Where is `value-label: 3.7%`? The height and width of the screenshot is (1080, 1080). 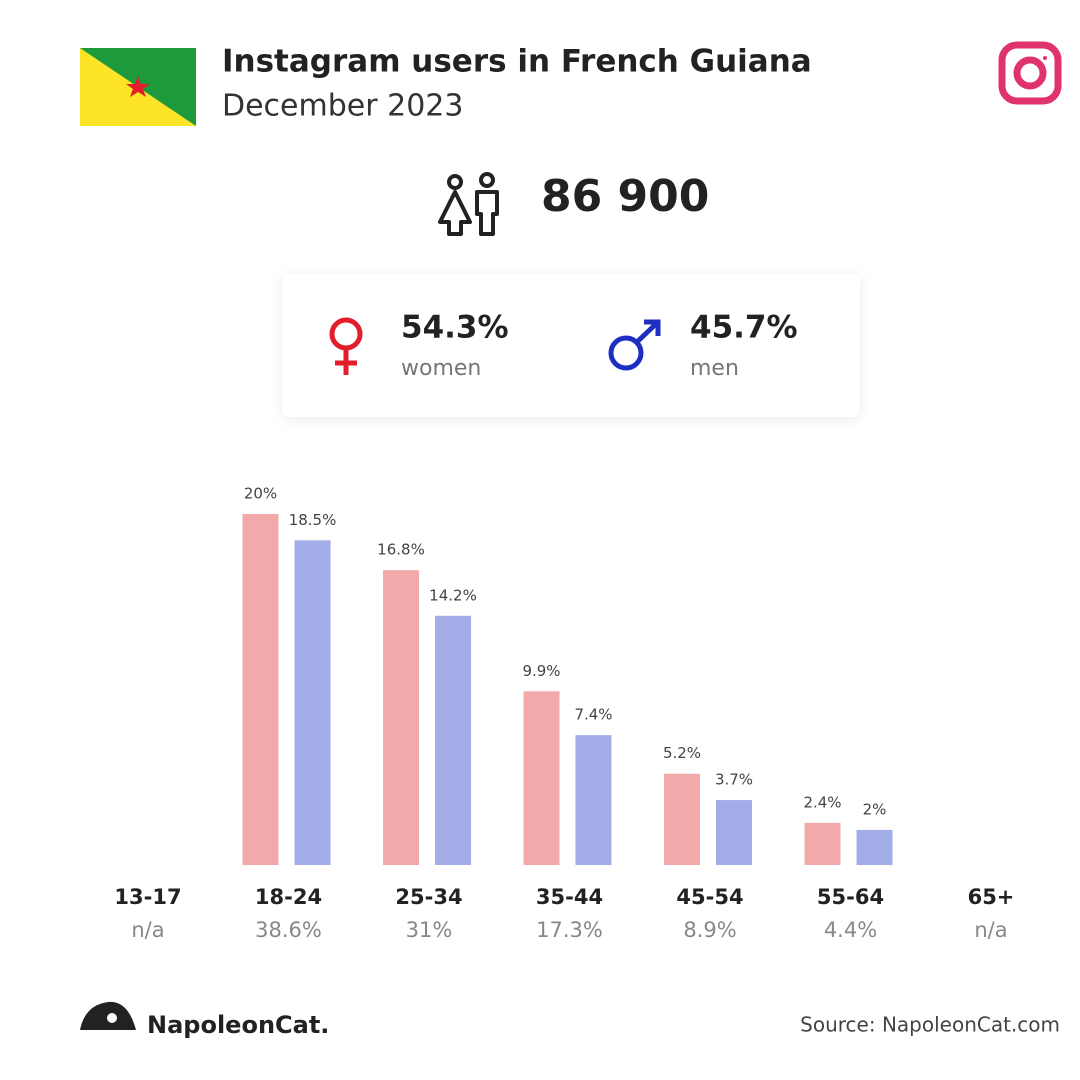
value-label: 3.7% is located at coordinates (734, 780).